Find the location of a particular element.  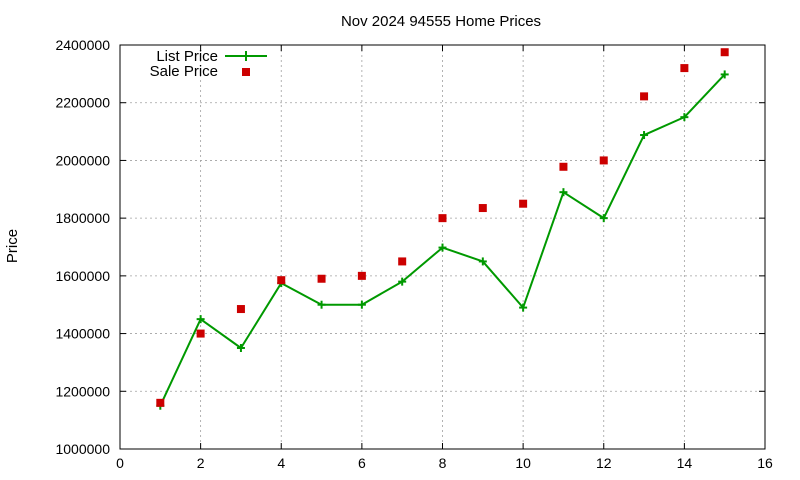

y-tick-label: 1200000 is located at coordinates (82, 391).